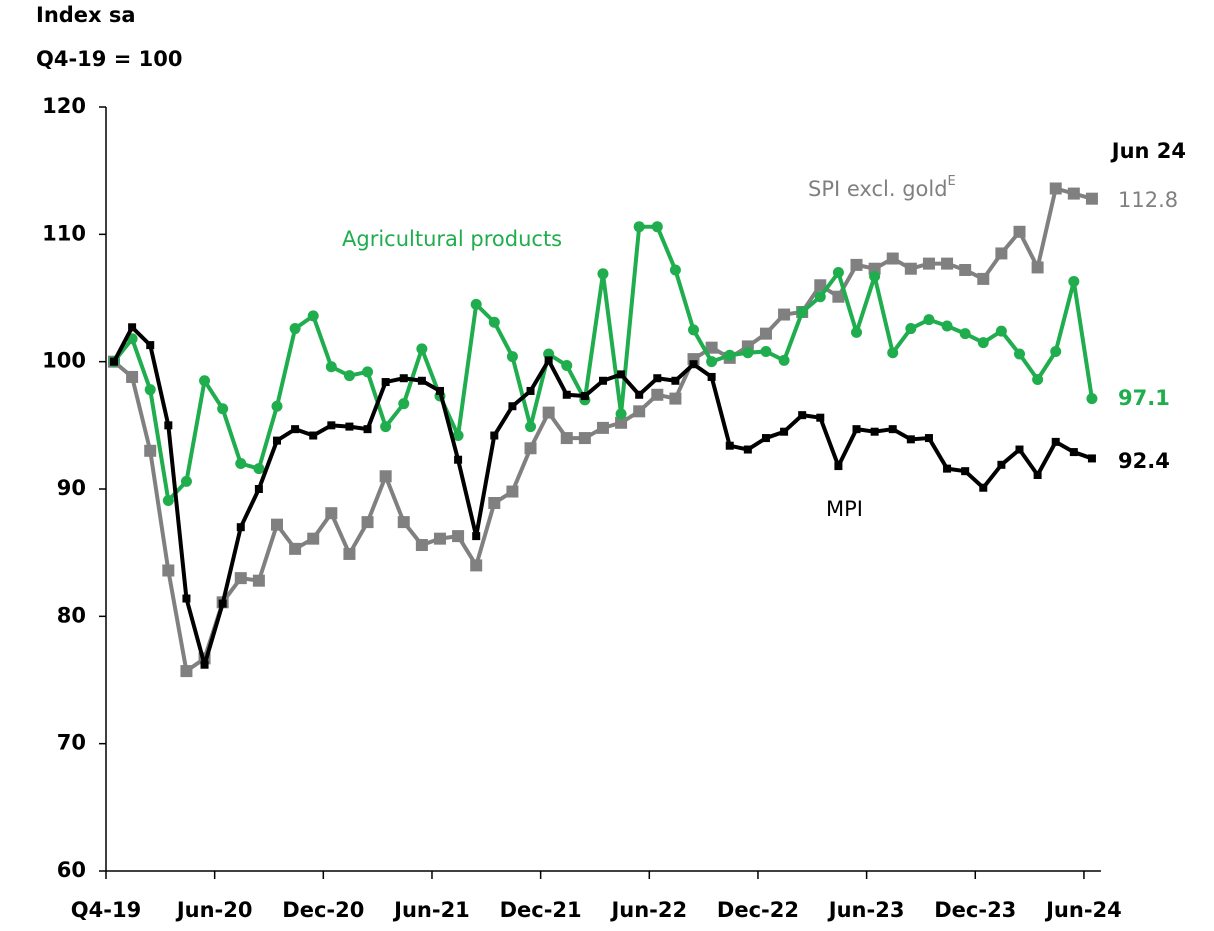 Image resolution: width=1214 pixels, height=931 pixels. What do you see at coordinates (844, 509) in the screenshot?
I see `series-name: MPI` at bounding box center [844, 509].